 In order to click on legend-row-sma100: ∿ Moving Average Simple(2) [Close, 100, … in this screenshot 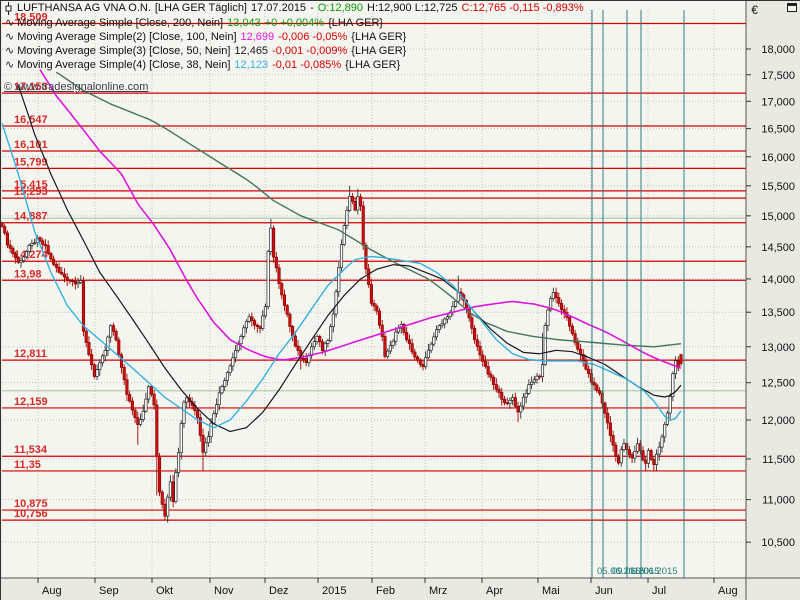, I will do `click(205, 37)`.